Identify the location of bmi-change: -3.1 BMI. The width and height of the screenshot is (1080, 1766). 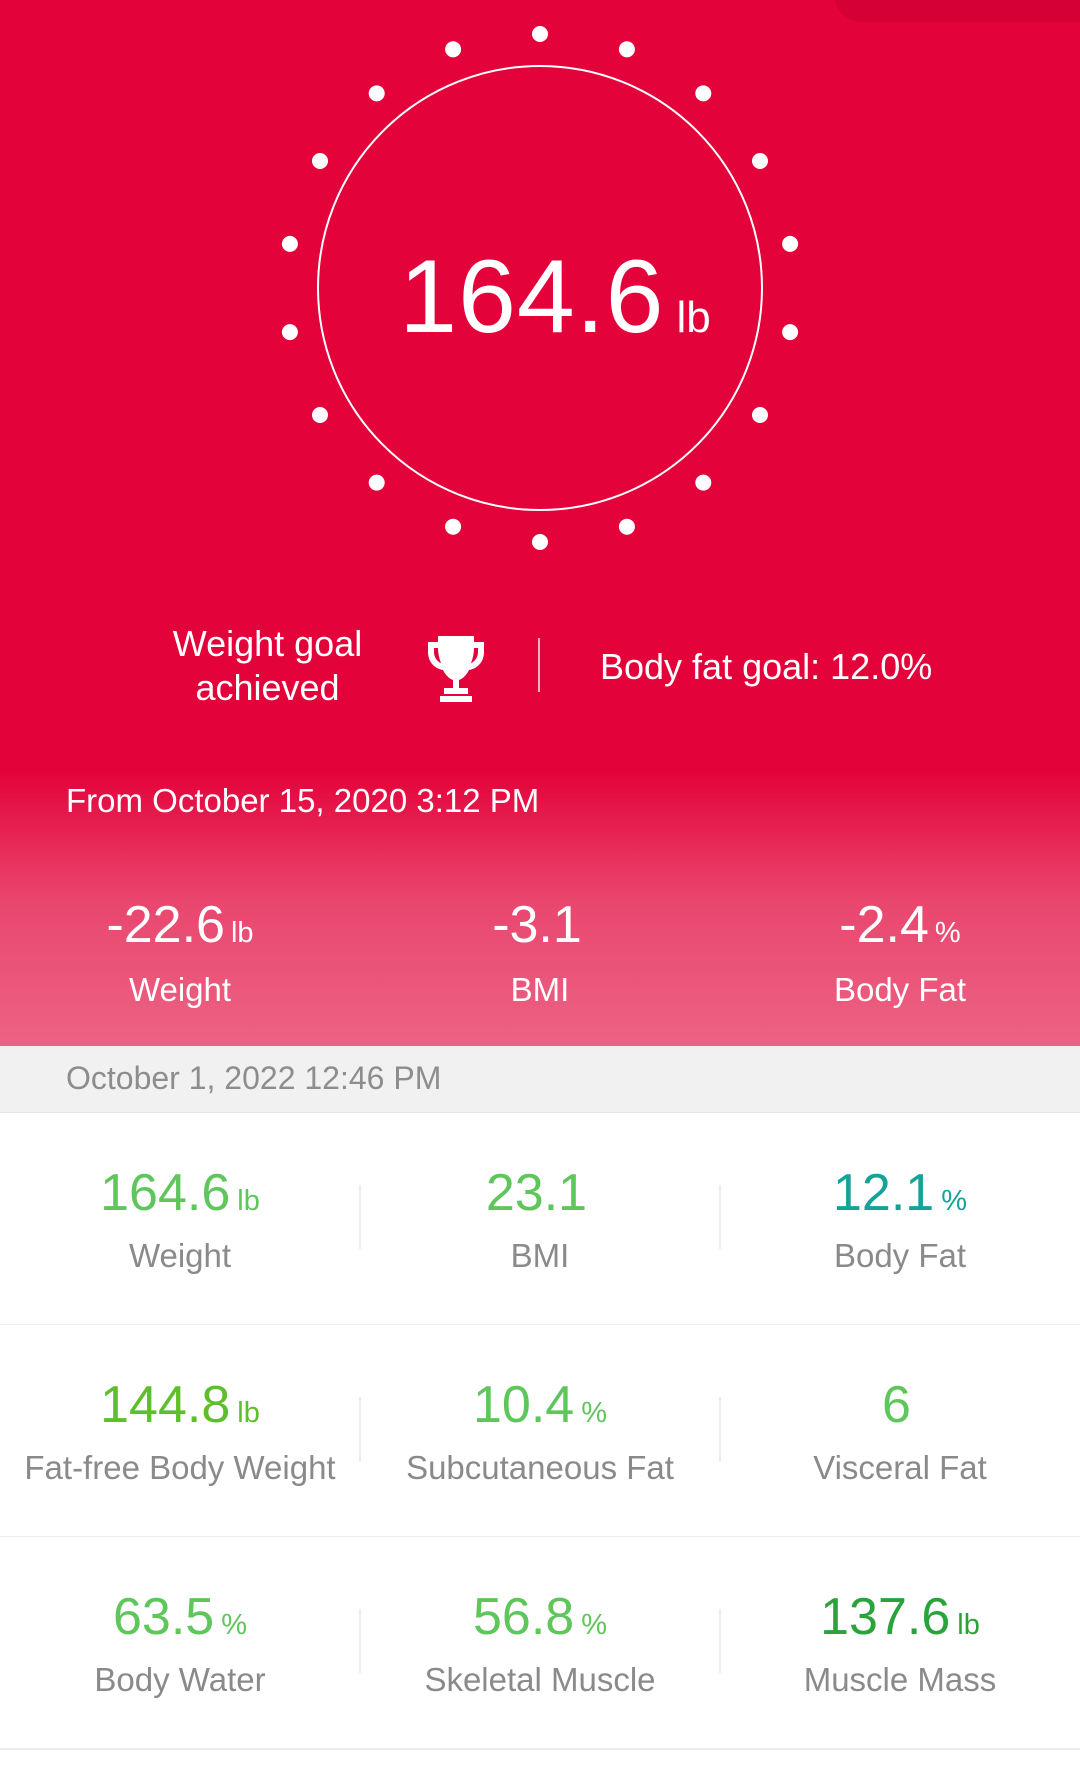
(540, 952).